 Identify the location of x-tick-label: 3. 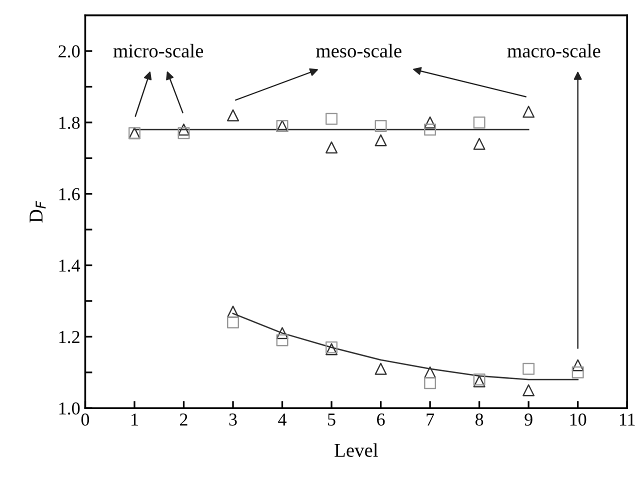
(233, 420).